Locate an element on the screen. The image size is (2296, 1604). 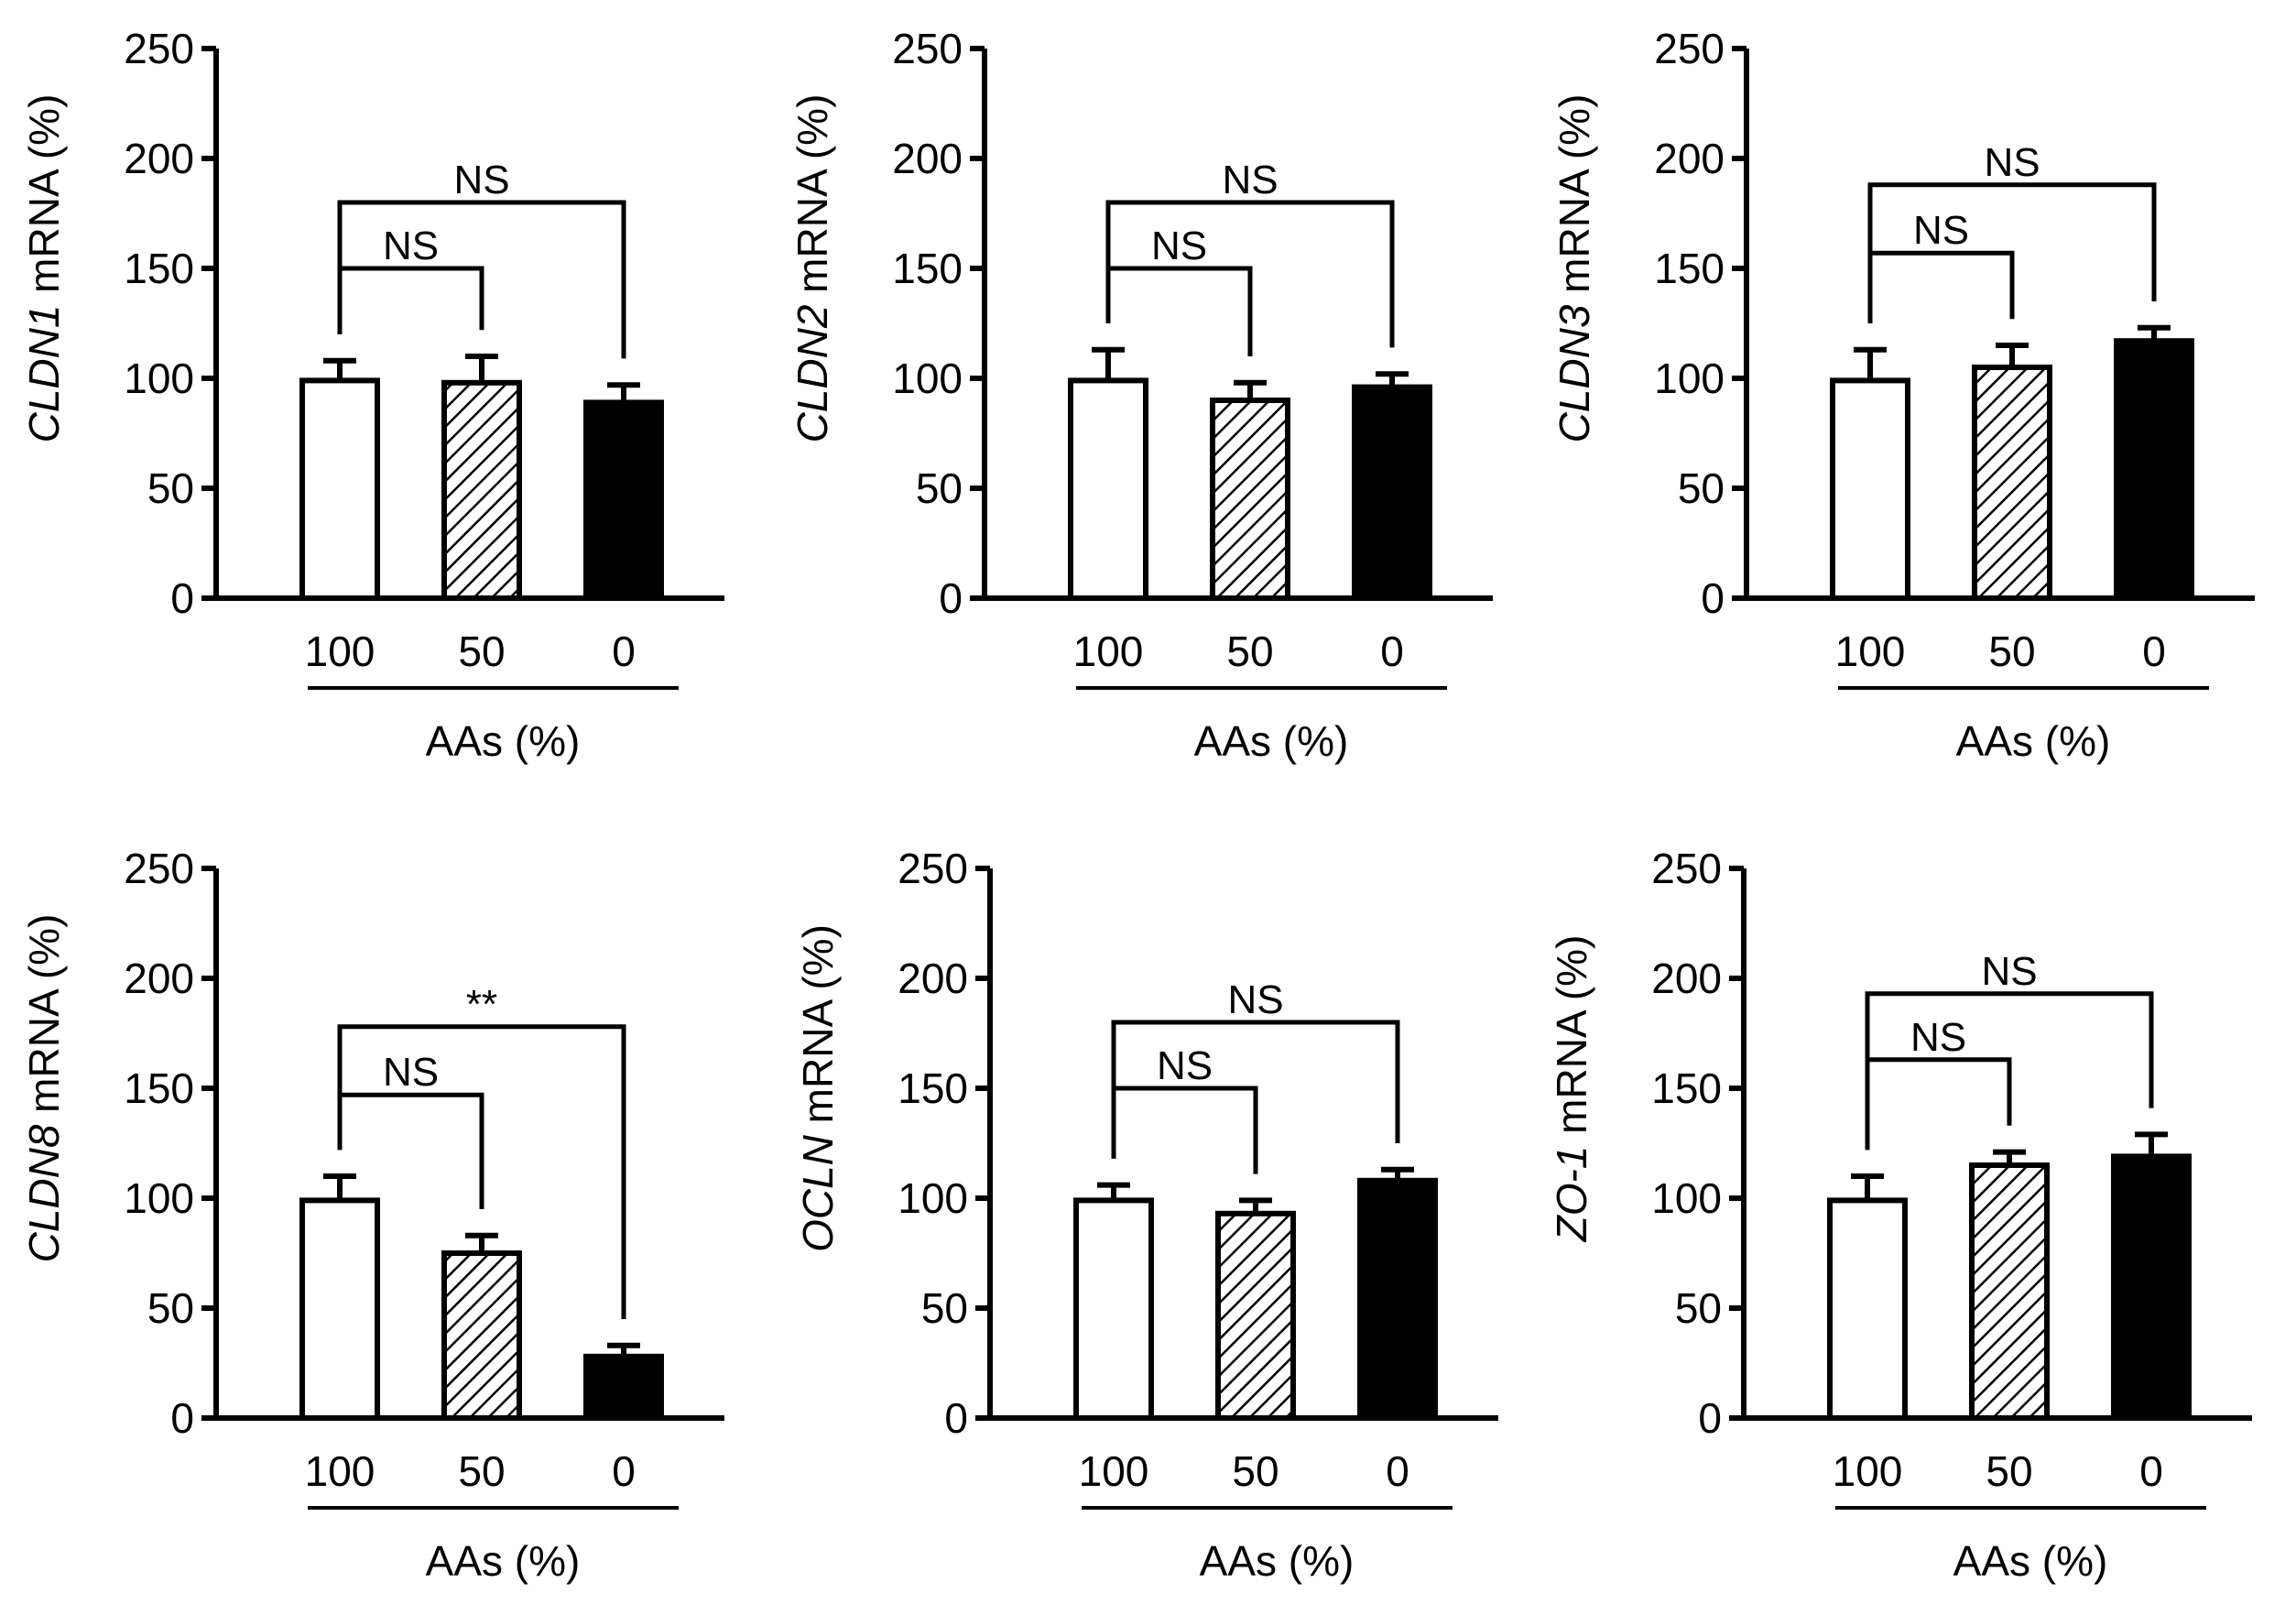
y-axis-label: CLDN1 mRNA (%) is located at coordinates (44, 268).